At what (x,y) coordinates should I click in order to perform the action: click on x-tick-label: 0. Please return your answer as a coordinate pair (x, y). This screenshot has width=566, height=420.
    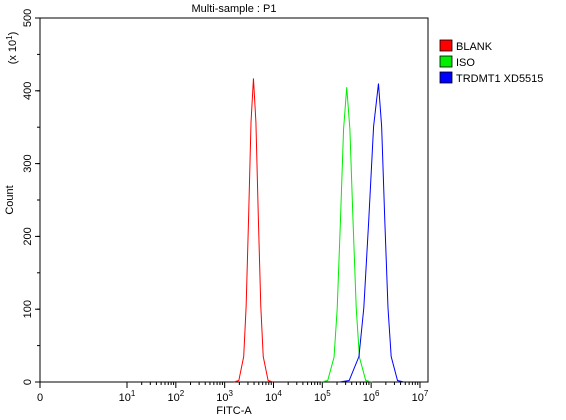
    Looking at the image, I should click on (40, 398).